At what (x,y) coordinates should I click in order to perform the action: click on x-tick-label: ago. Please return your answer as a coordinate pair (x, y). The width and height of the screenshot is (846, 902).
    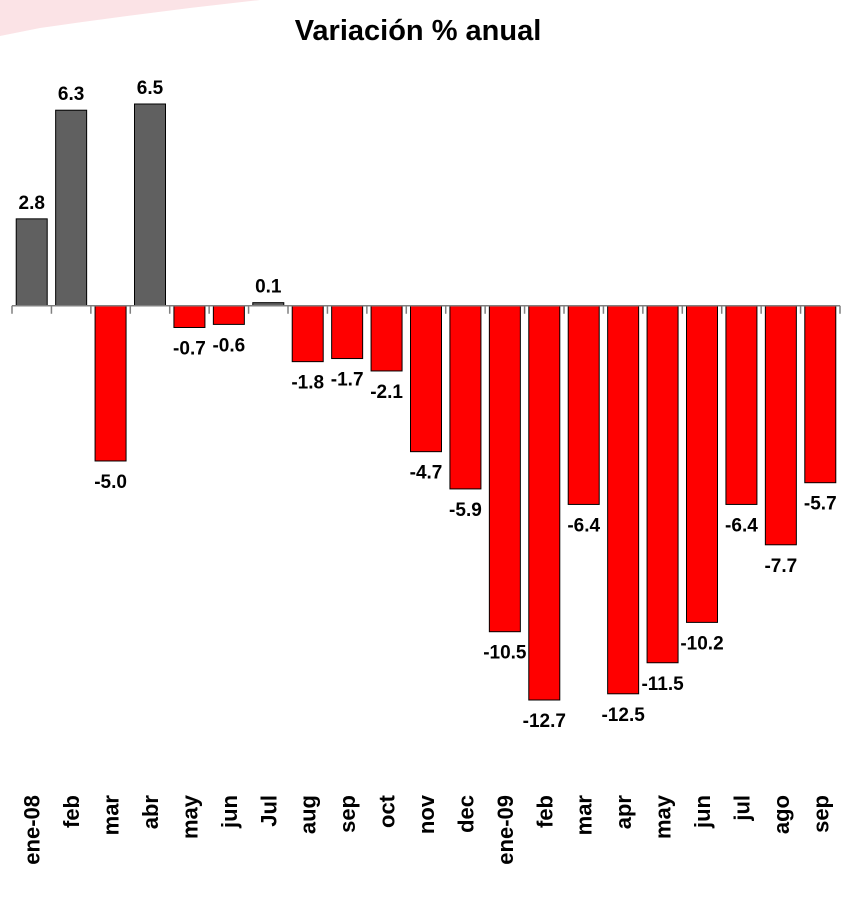
    Looking at the image, I should click on (781, 814).